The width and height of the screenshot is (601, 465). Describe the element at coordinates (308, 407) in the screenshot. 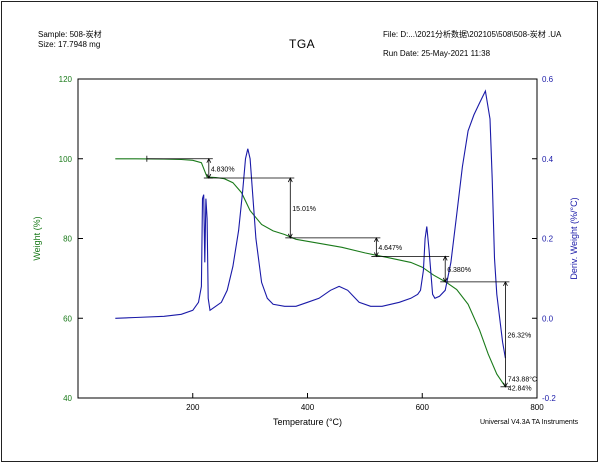

I see `x-tick-label: 400` at that location.